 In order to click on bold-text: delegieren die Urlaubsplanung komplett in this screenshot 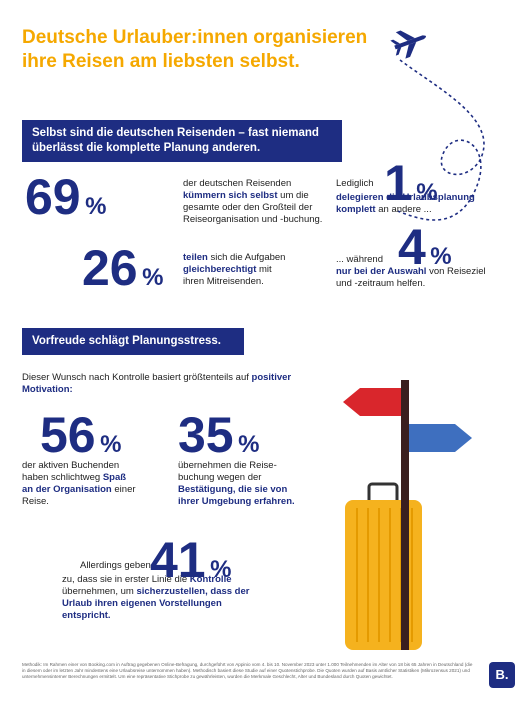, I will do `click(405, 203)`.